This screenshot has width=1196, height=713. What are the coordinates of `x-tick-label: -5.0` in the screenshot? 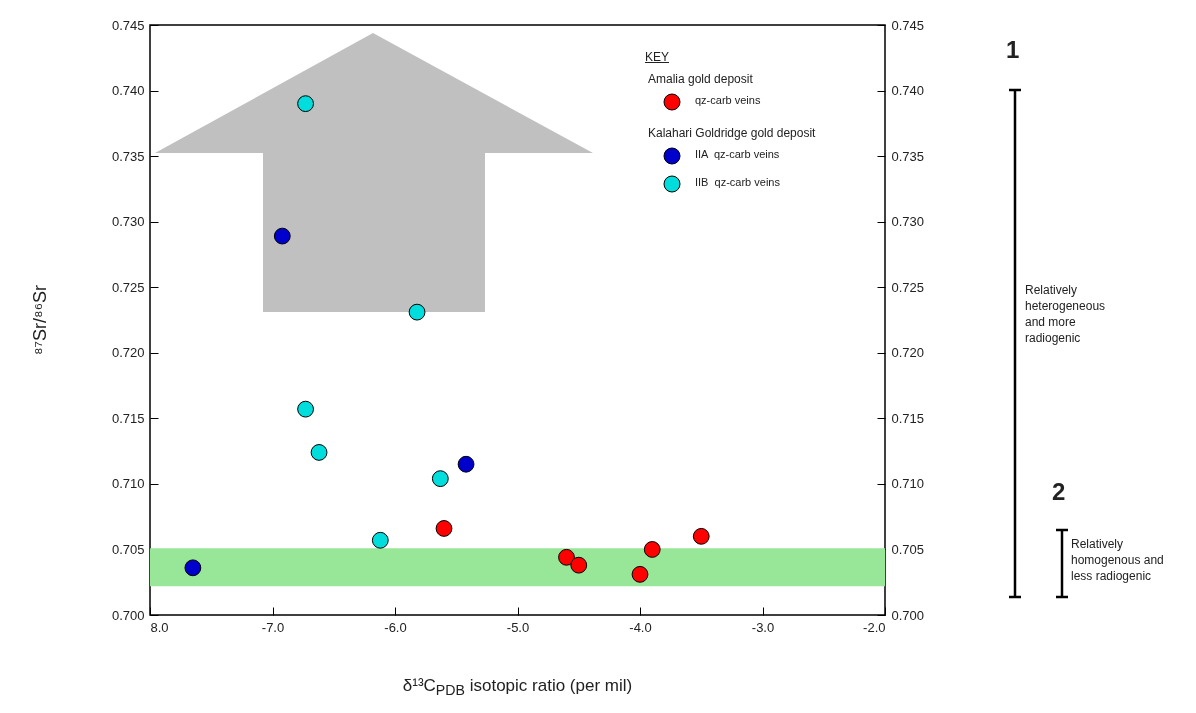 It's located at (518, 627).